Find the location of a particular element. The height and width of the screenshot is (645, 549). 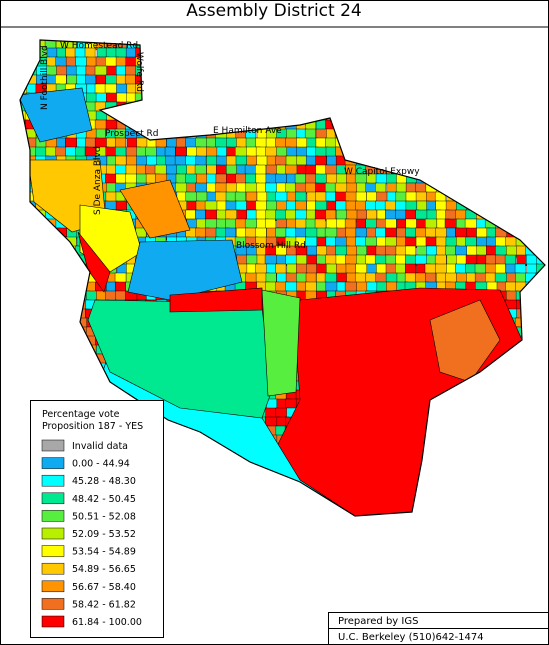

credit-text: Prepared by IGS is located at coordinates (378, 621).